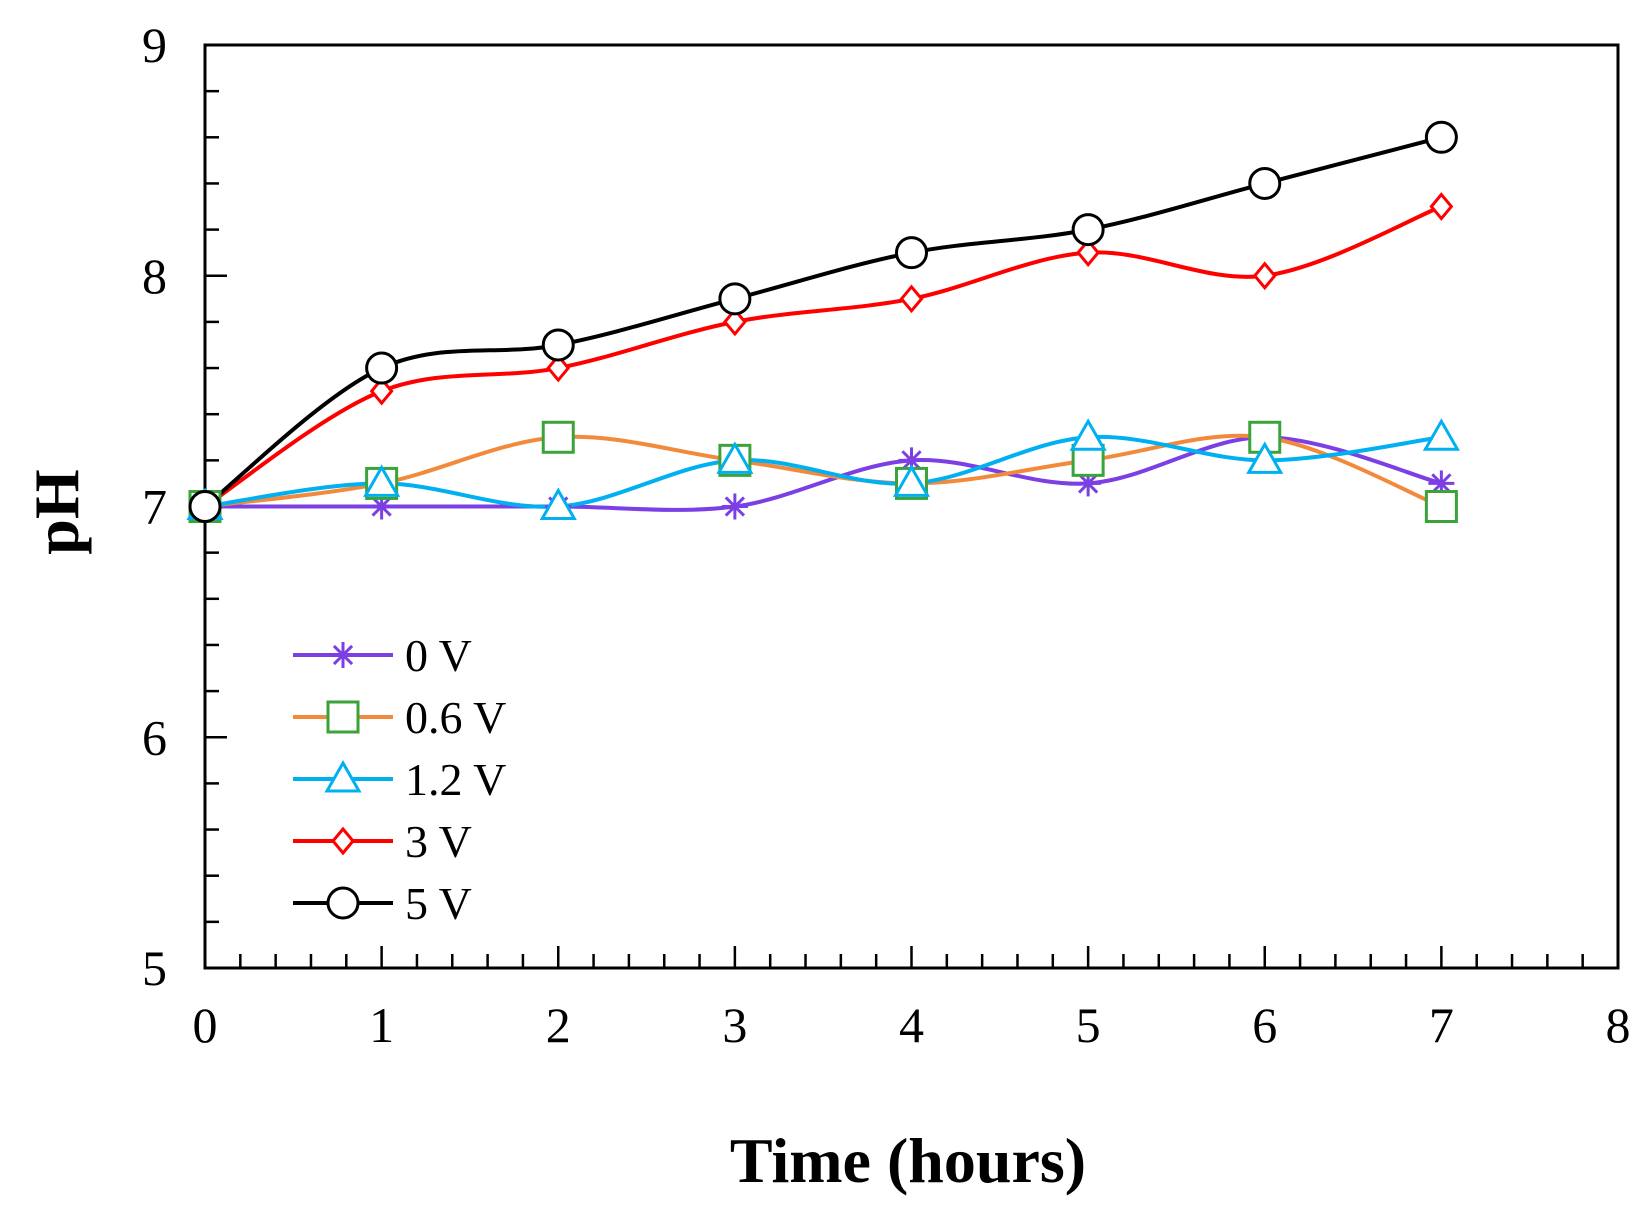  I want to click on legend-entry: 0.6 V, so click(399, 717).